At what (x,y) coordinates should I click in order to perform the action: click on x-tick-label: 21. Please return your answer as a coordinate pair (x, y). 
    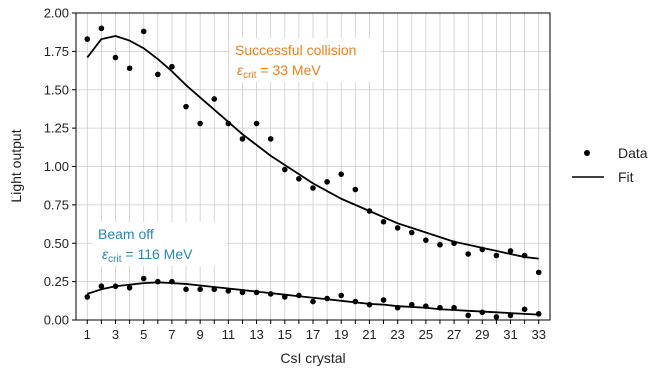
    Looking at the image, I should click on (369, 334).